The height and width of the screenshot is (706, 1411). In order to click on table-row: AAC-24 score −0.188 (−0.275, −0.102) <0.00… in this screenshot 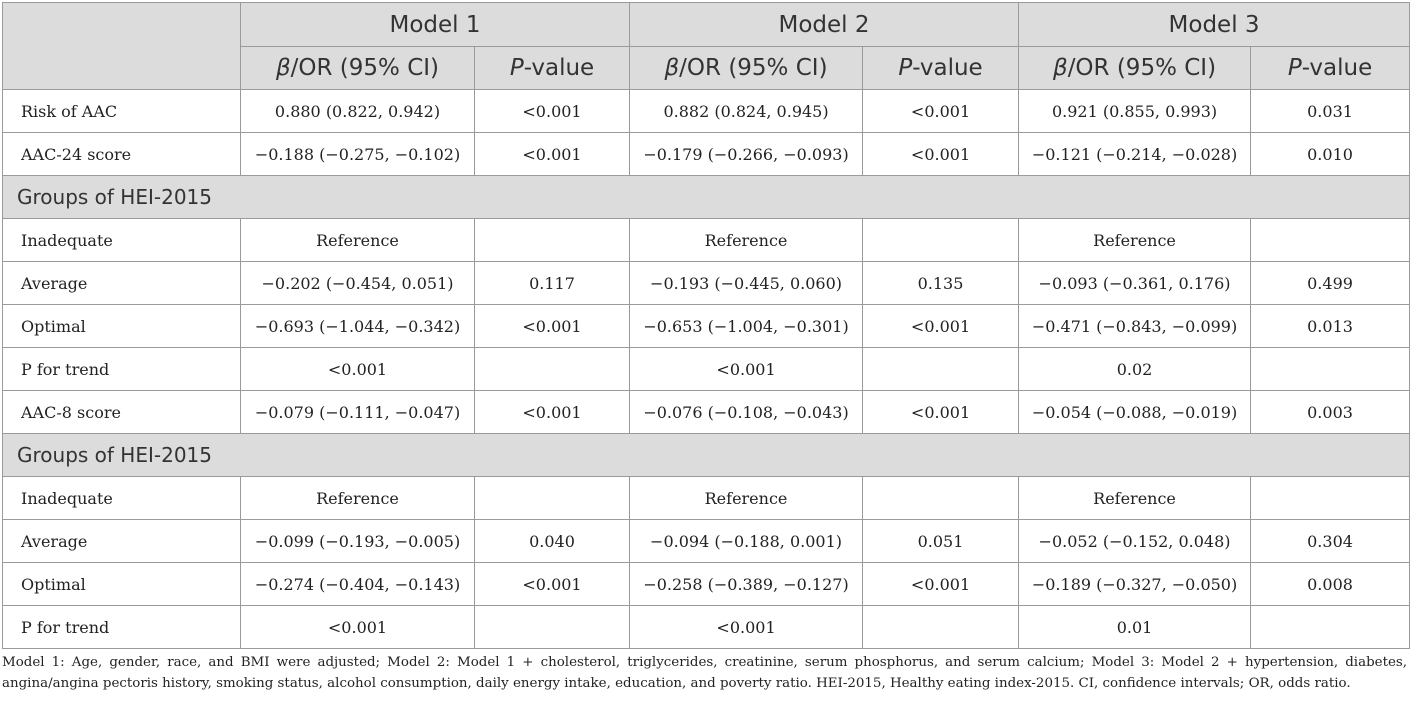, I will do `click(706, 154)`.